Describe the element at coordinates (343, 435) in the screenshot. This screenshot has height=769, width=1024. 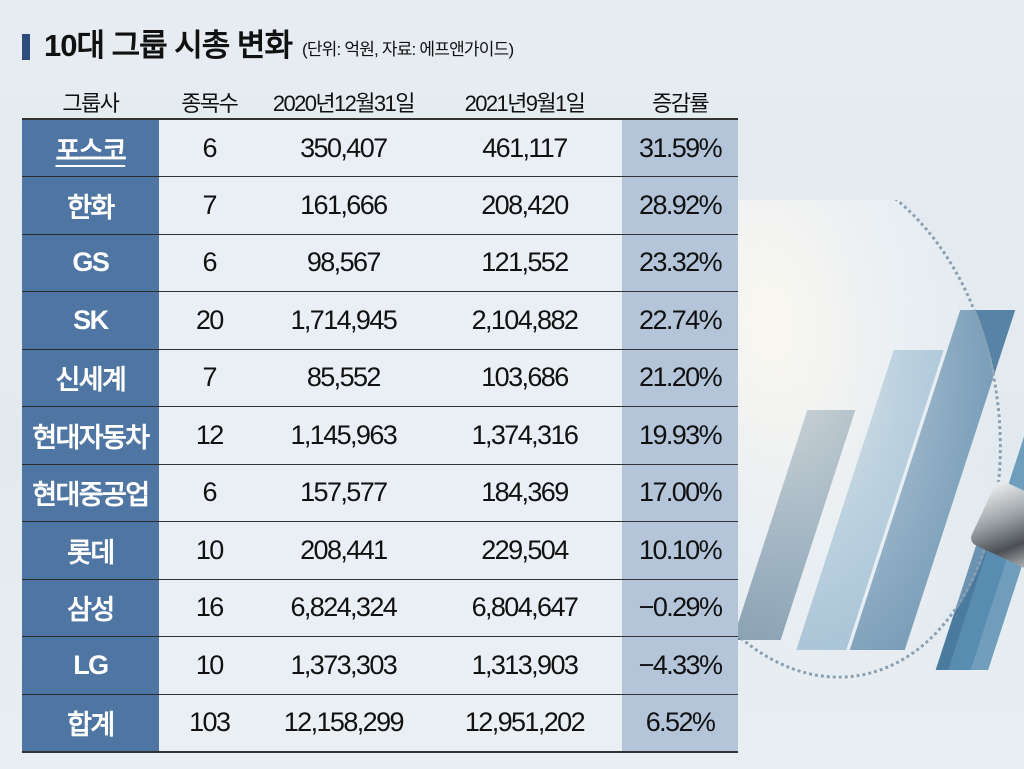
I see `value-2020-cell: 1,145,963` at that location.